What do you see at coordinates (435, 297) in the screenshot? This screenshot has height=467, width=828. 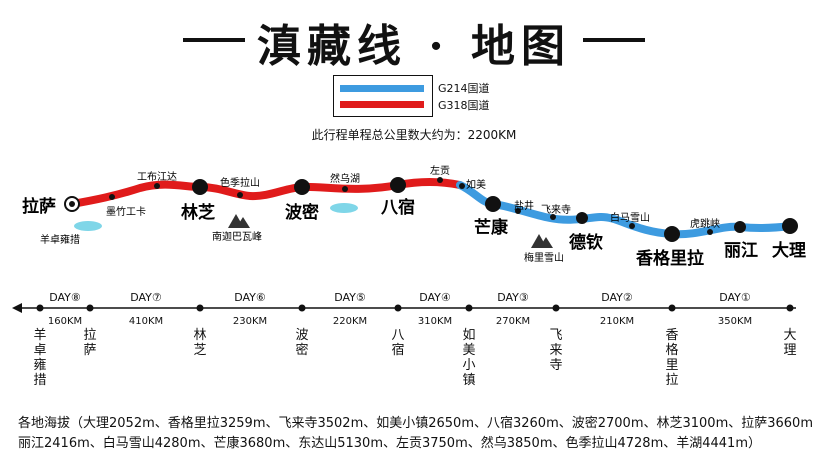 I see `day-label: DAY④` at bounding box center [435, 297].